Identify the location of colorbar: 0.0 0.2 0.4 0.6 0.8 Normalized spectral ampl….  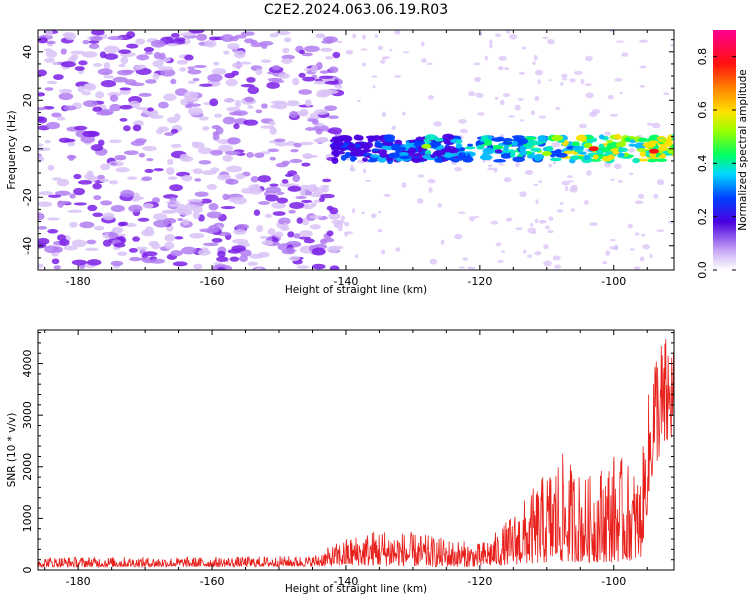
(722, 154).